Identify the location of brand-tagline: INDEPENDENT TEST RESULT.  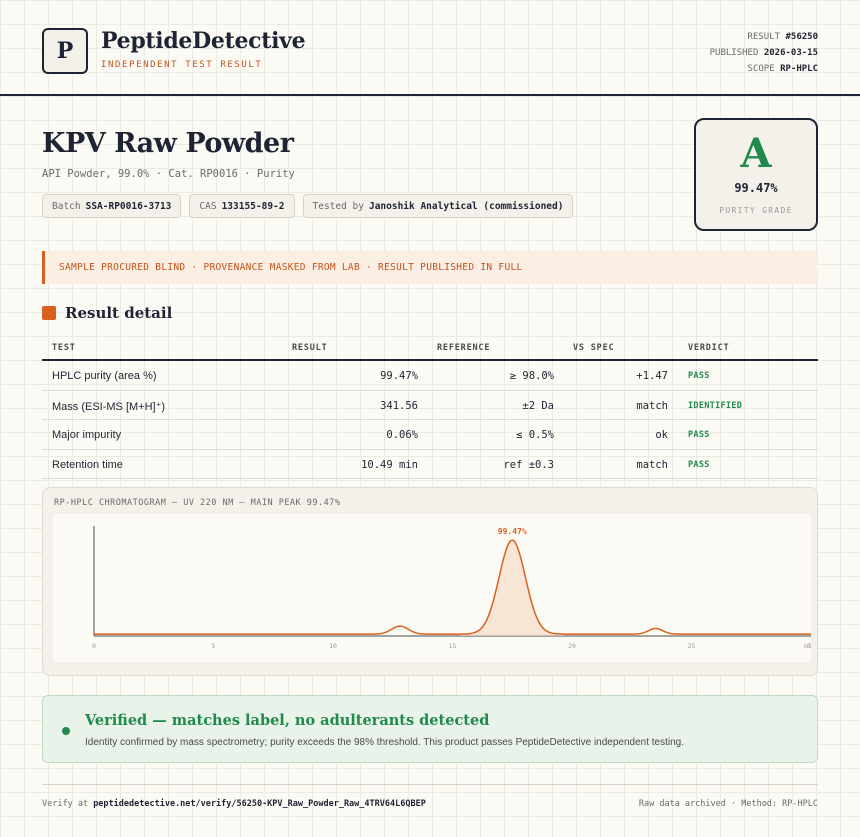
(182, 65).